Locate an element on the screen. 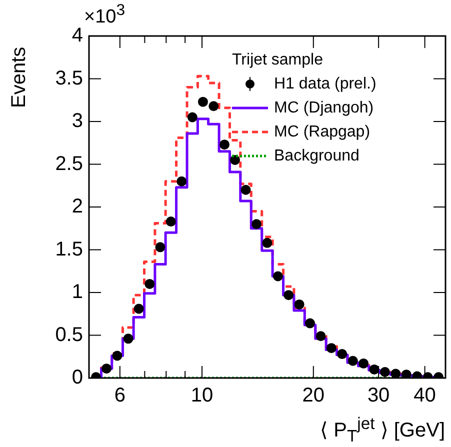  y-tick-label: 3.5 is located at coordinates (69, 78).